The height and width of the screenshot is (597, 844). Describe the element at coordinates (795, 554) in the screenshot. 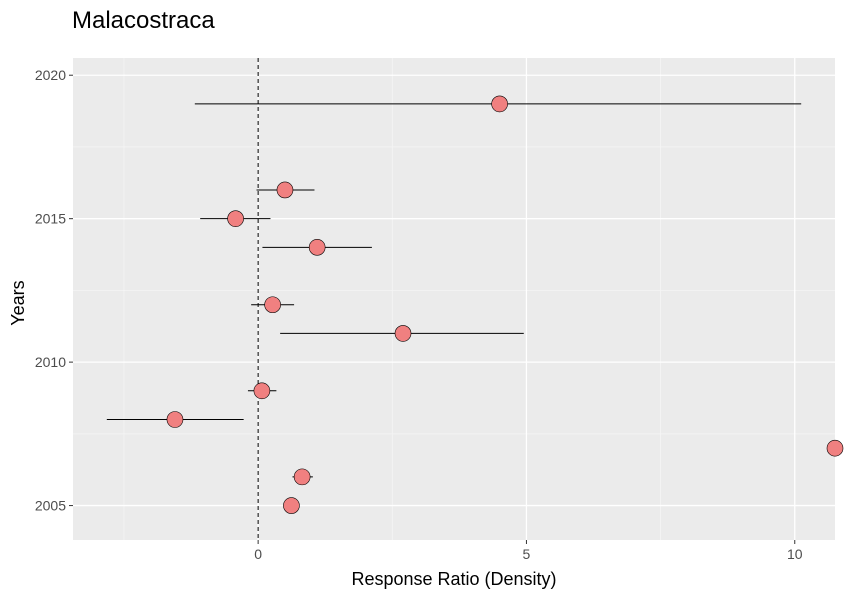

I see `x-tick-label: 10` at that location.